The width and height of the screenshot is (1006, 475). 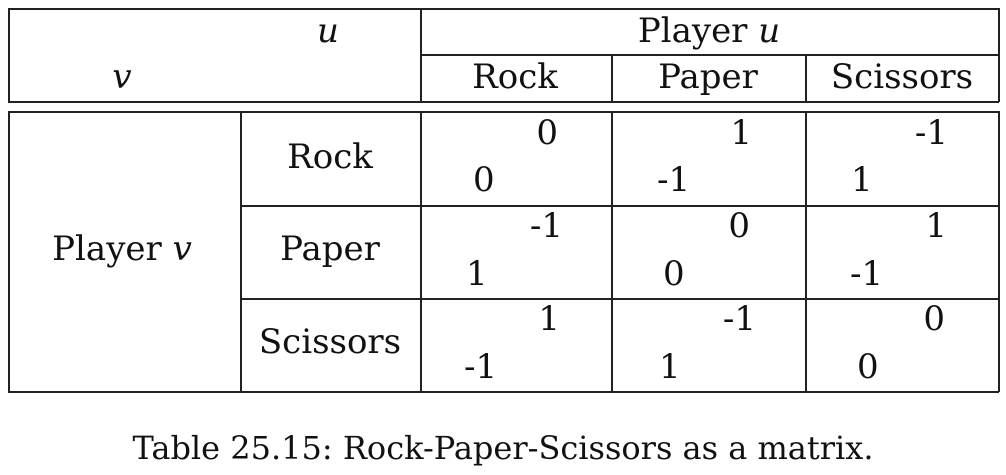 I want to click on payoff-v-paper-paper: 0, so click(x=674, y=274).